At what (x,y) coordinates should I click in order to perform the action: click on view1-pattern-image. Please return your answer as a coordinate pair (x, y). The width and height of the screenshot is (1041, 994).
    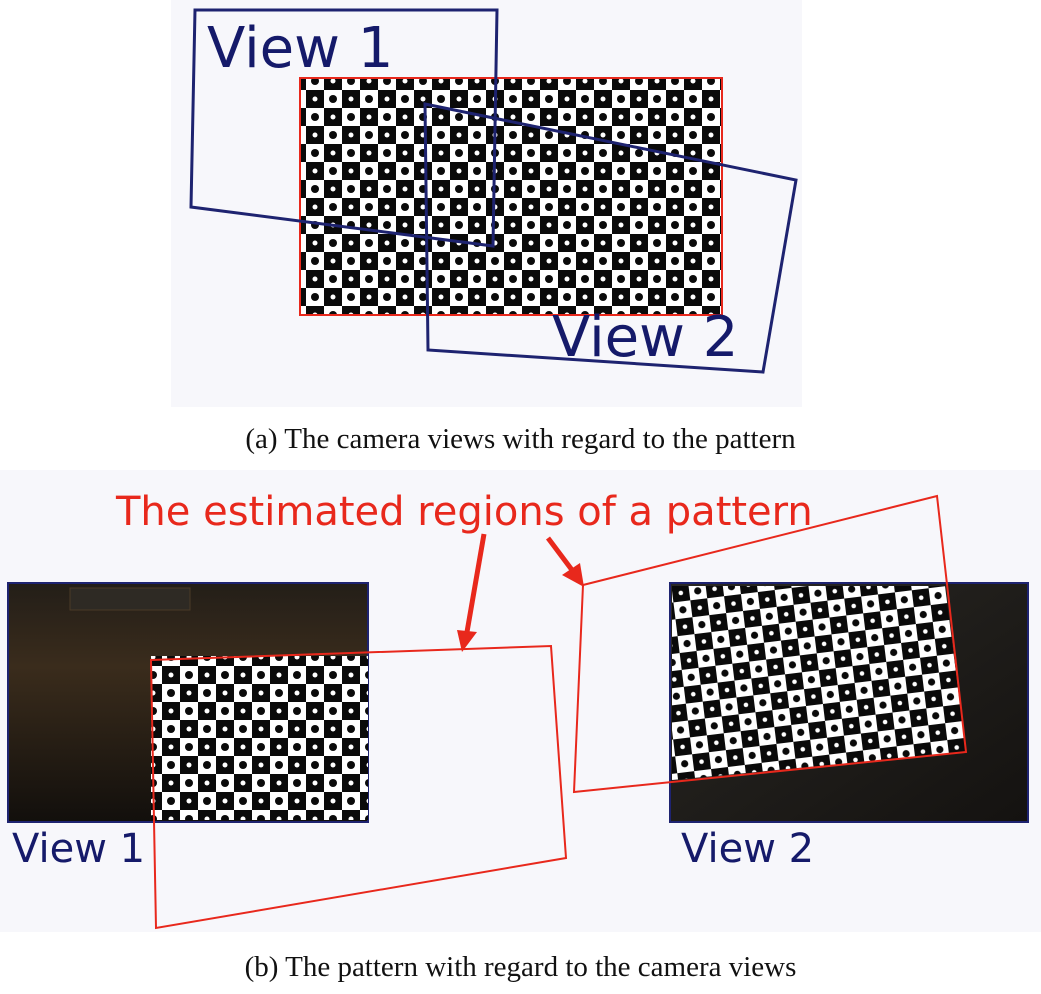
    Looking at the image, I should click on (259, 738).